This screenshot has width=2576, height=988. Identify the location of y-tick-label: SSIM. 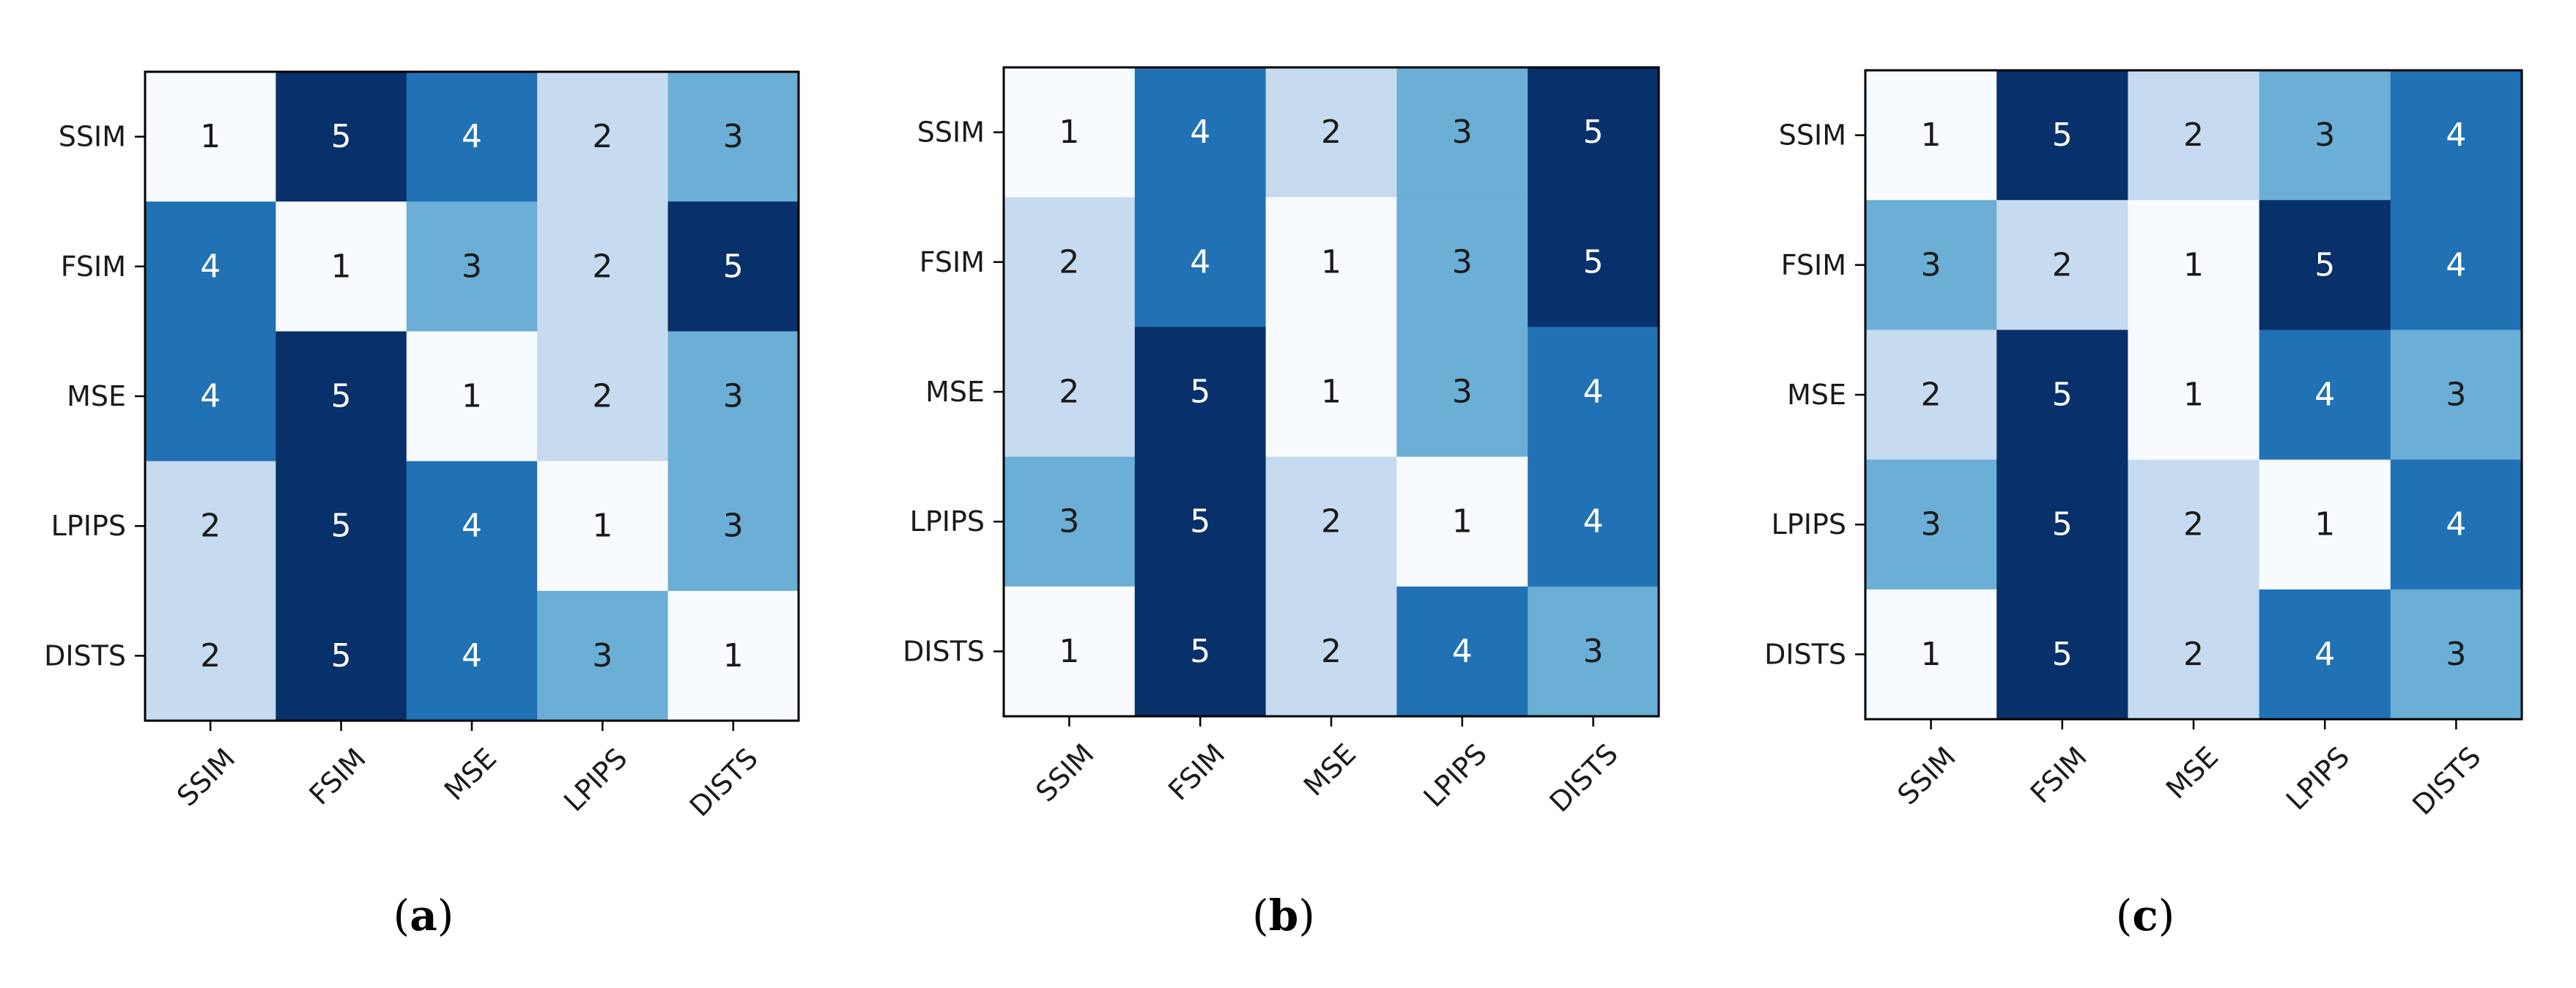
(951, 132).